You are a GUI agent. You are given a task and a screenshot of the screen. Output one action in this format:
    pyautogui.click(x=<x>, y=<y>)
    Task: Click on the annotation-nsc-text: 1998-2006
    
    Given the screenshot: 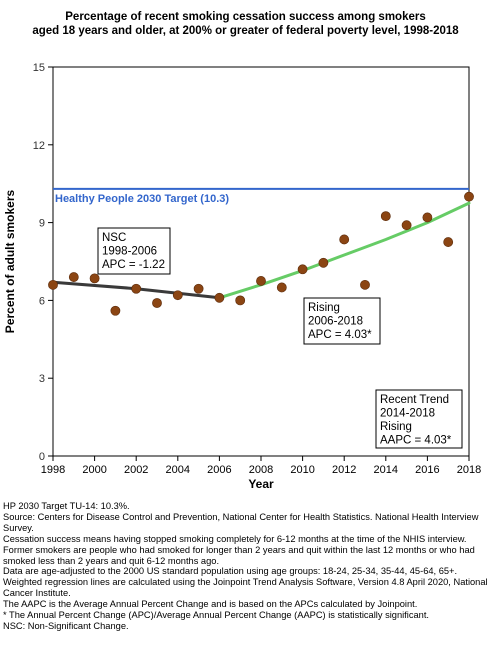 What is the action you would take?
    pyautogui.click(x=129, y=252)
    